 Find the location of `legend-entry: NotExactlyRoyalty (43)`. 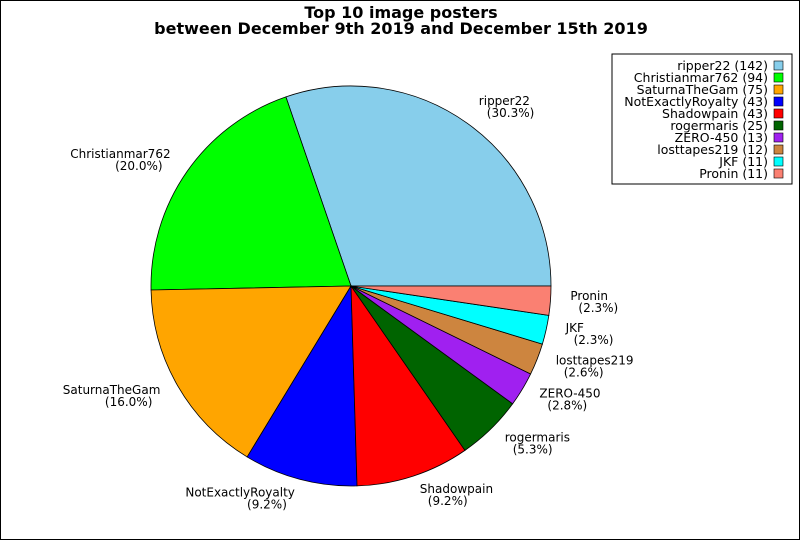

legend-entry: NotExactlyRoyalty (43) is located at coordinates (696, 101).